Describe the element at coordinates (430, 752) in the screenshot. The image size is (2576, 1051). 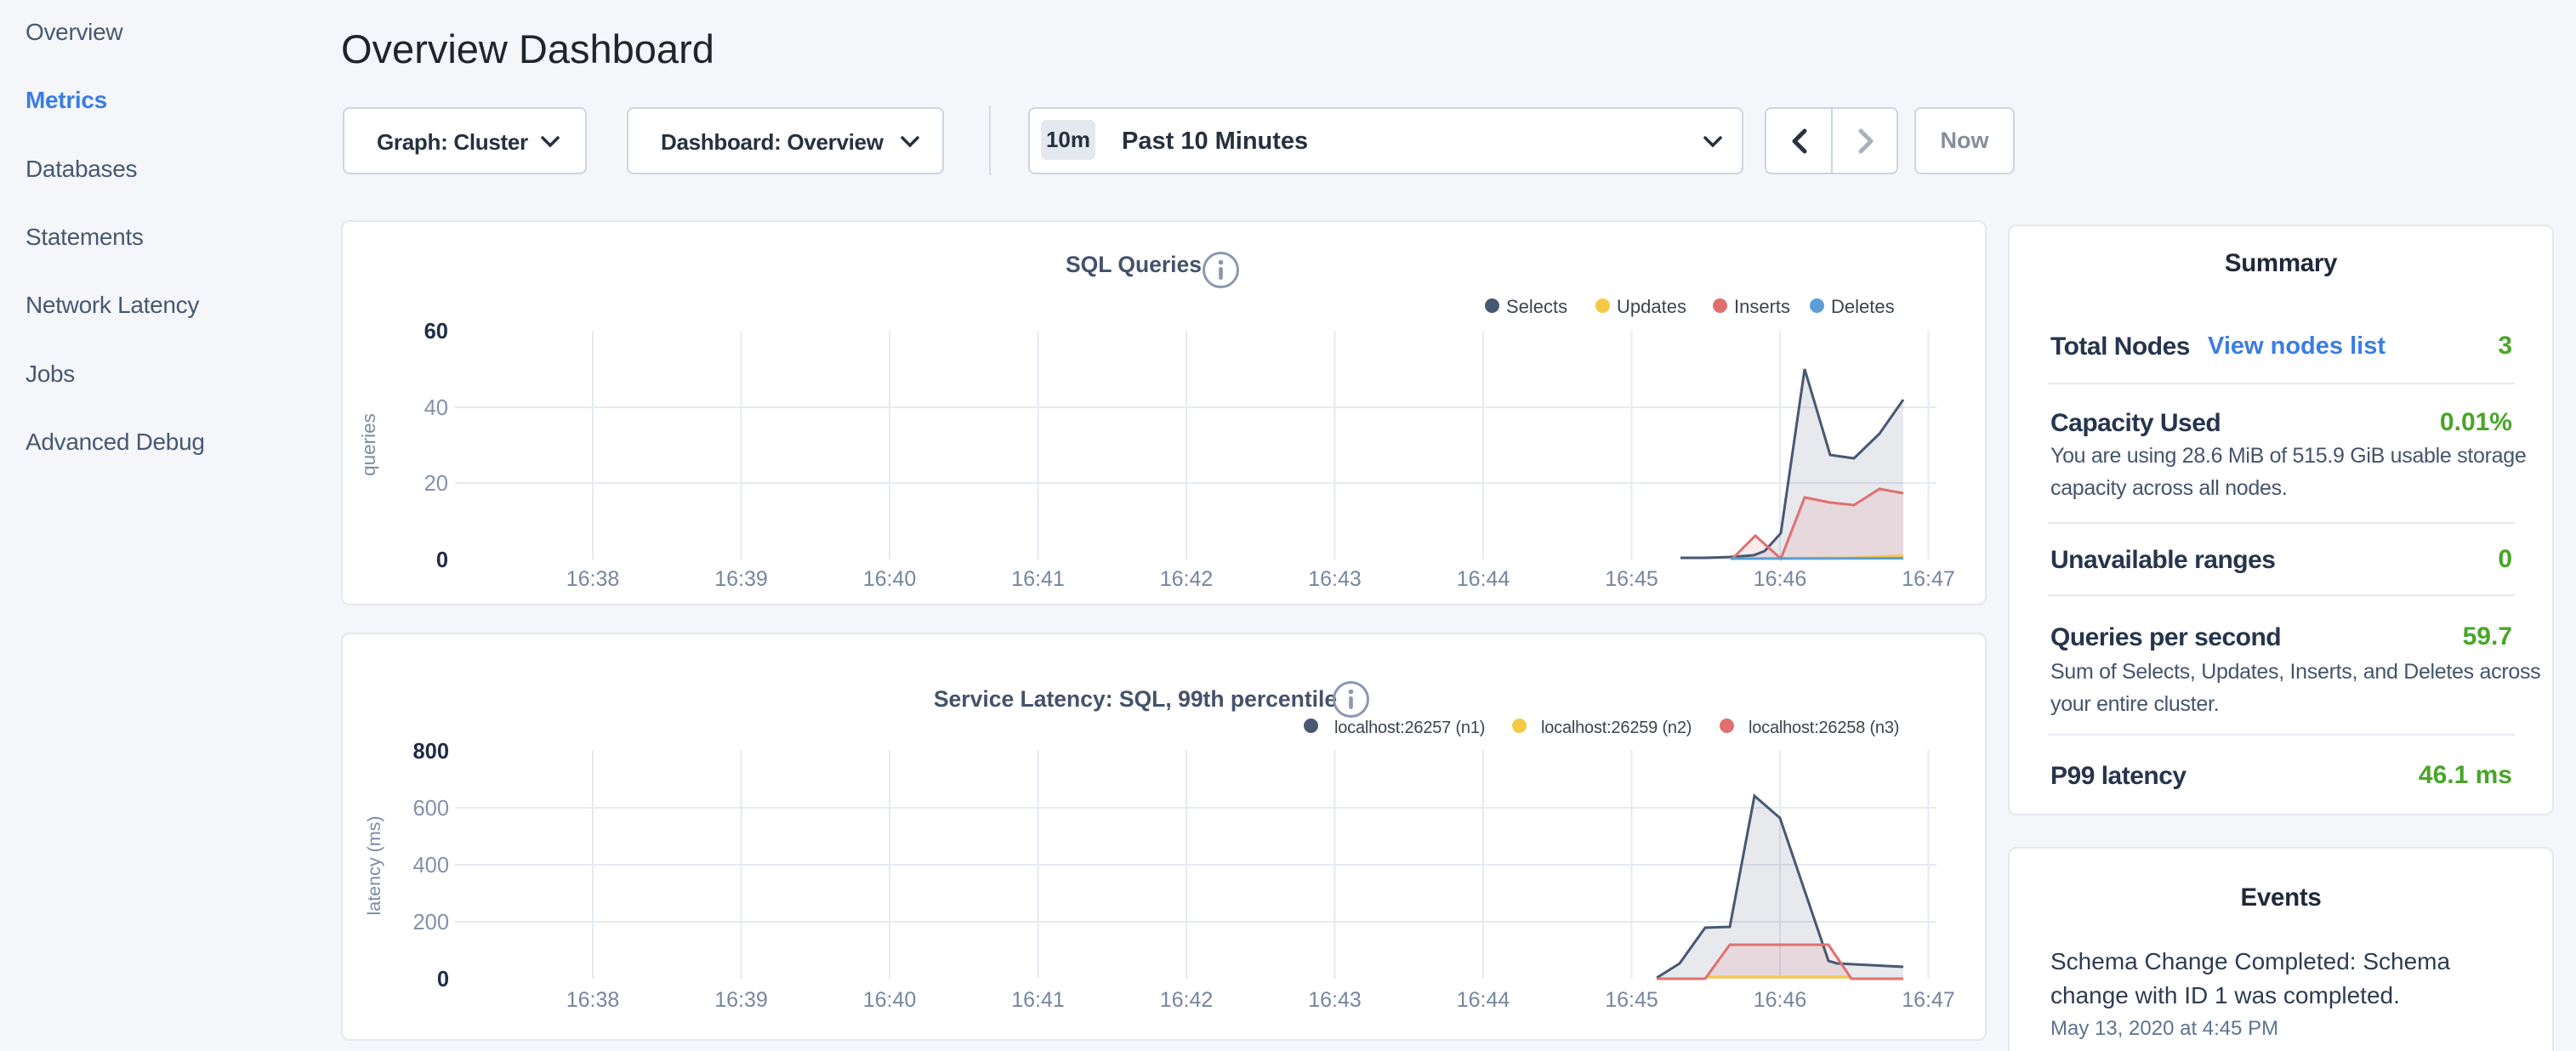
I see `svg-text: 800` at that location.